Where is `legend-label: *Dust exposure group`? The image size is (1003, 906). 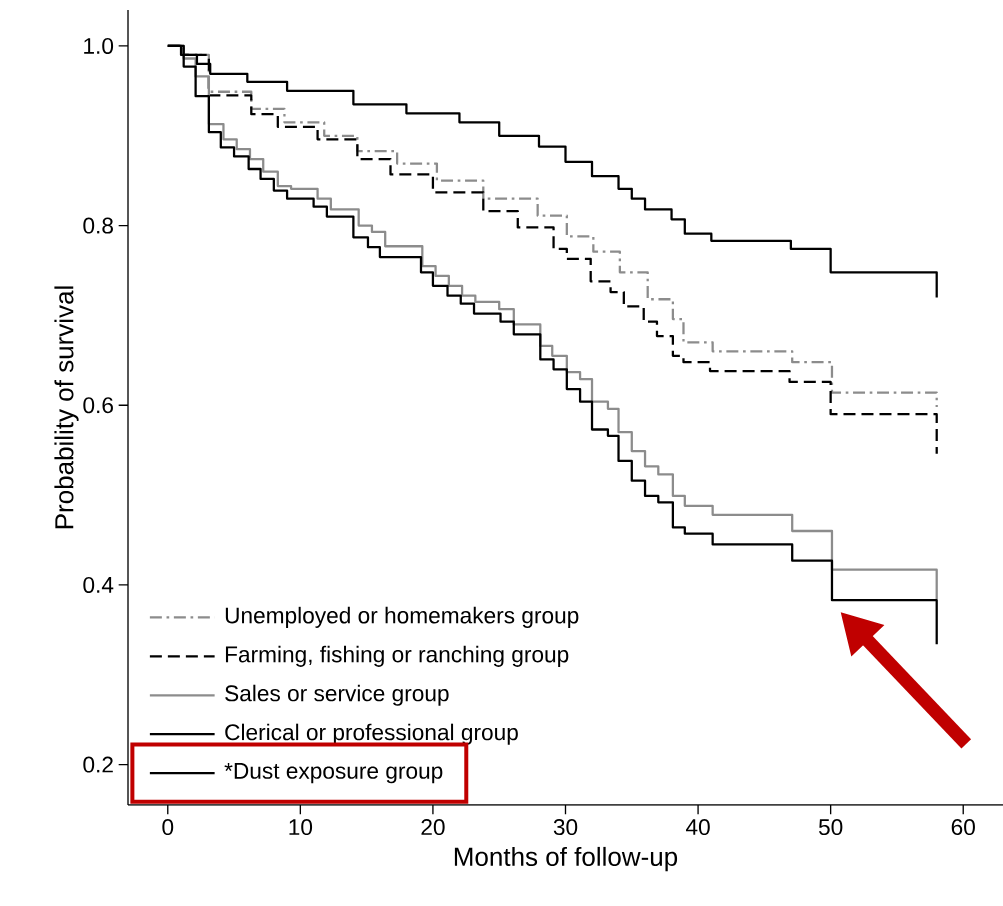 legend-label: *Dust exposure group is located at coordinates (333, 773).